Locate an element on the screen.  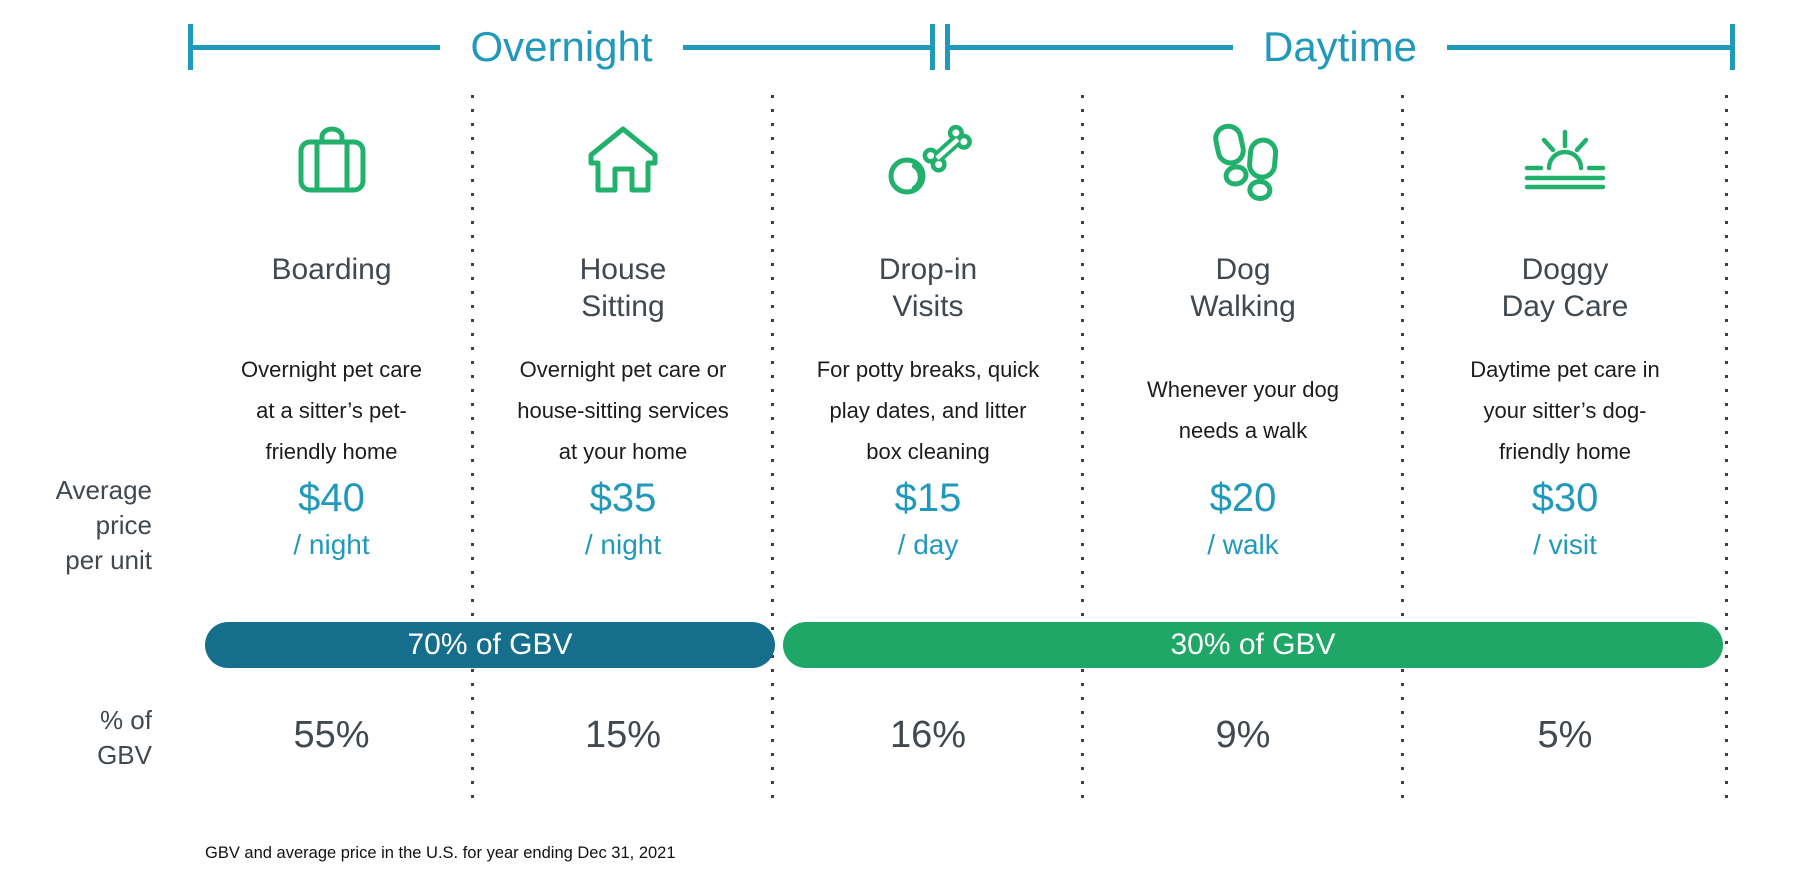
price-value: $15 is located at coordinates (928, 498).